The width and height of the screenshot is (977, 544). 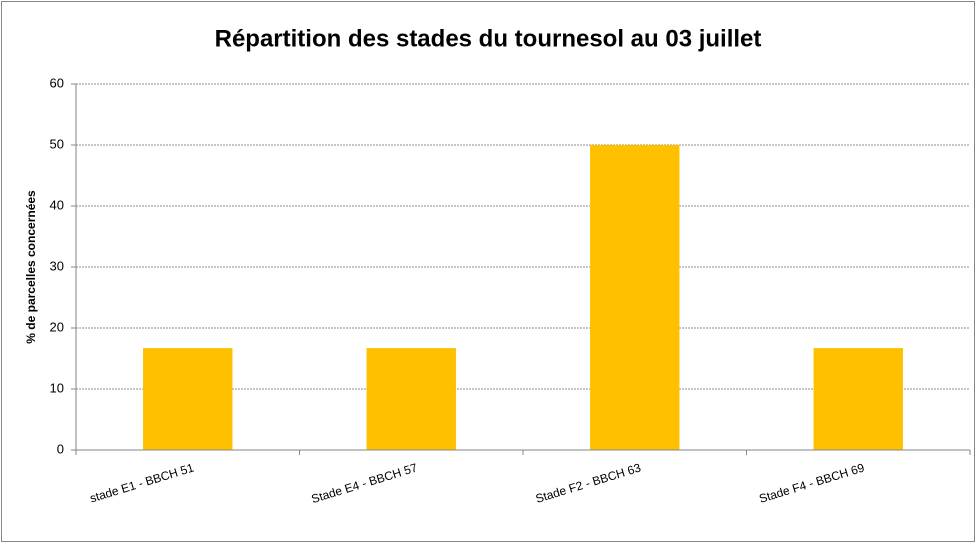 I want to click on y-tick-label: 0, so click(x=60, y=448).